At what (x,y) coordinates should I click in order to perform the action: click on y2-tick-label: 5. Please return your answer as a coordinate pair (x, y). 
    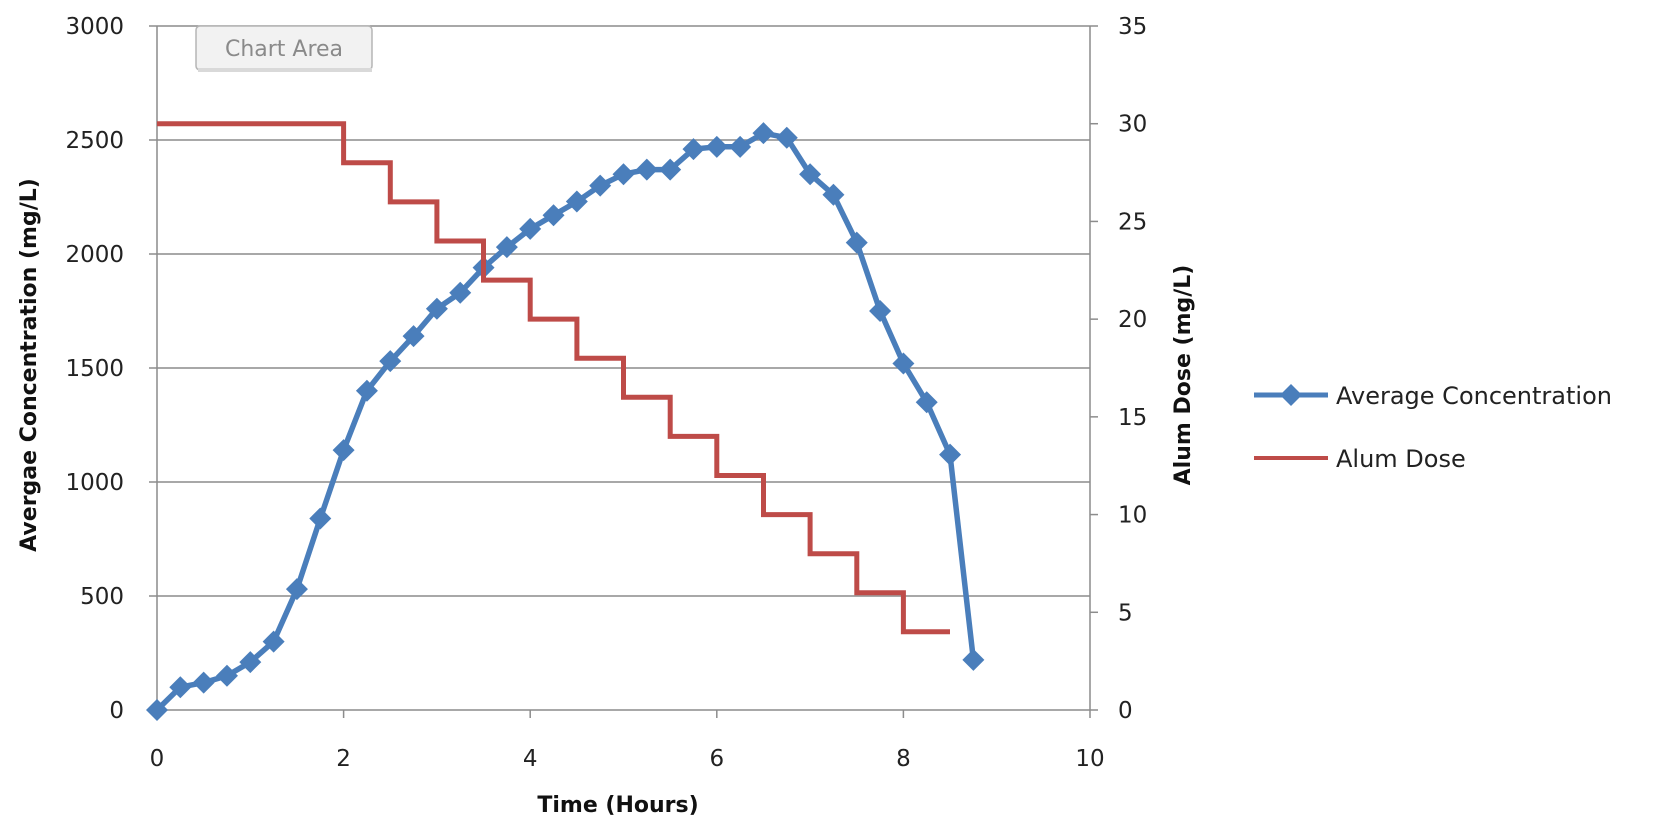
    Looking at the image, I should click on (1125, 613).